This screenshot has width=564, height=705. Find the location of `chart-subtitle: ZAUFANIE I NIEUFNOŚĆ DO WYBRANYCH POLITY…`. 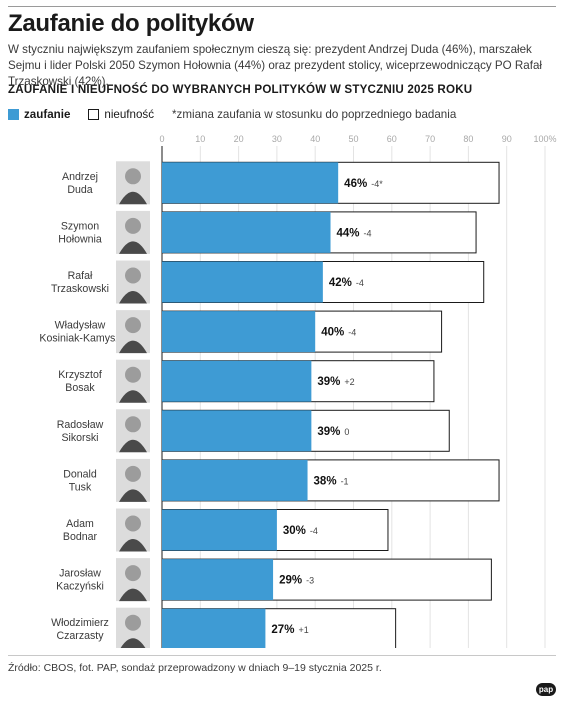

chart-subtitle: ZAUFANIE I NIEUFNOŚĆ DO WYBRANYCH POLITY… is located at coordinates (240, 89).